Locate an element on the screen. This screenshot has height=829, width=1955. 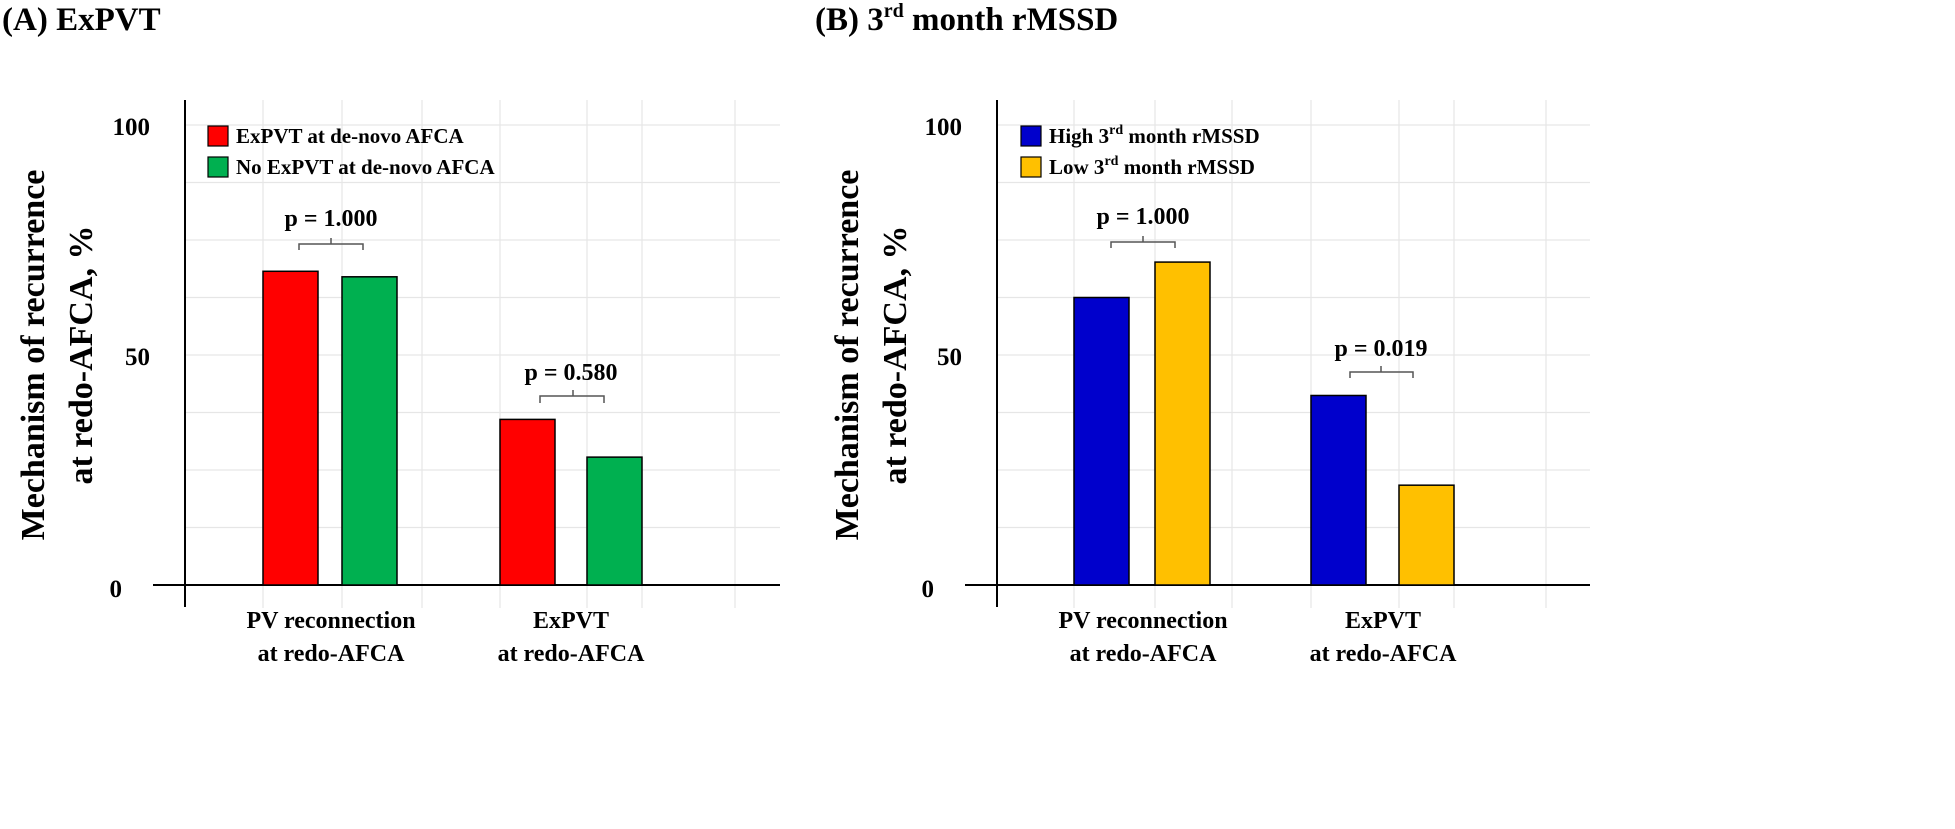
panel-b-bar-pv-series1 is located at coordinates (1101, 441).